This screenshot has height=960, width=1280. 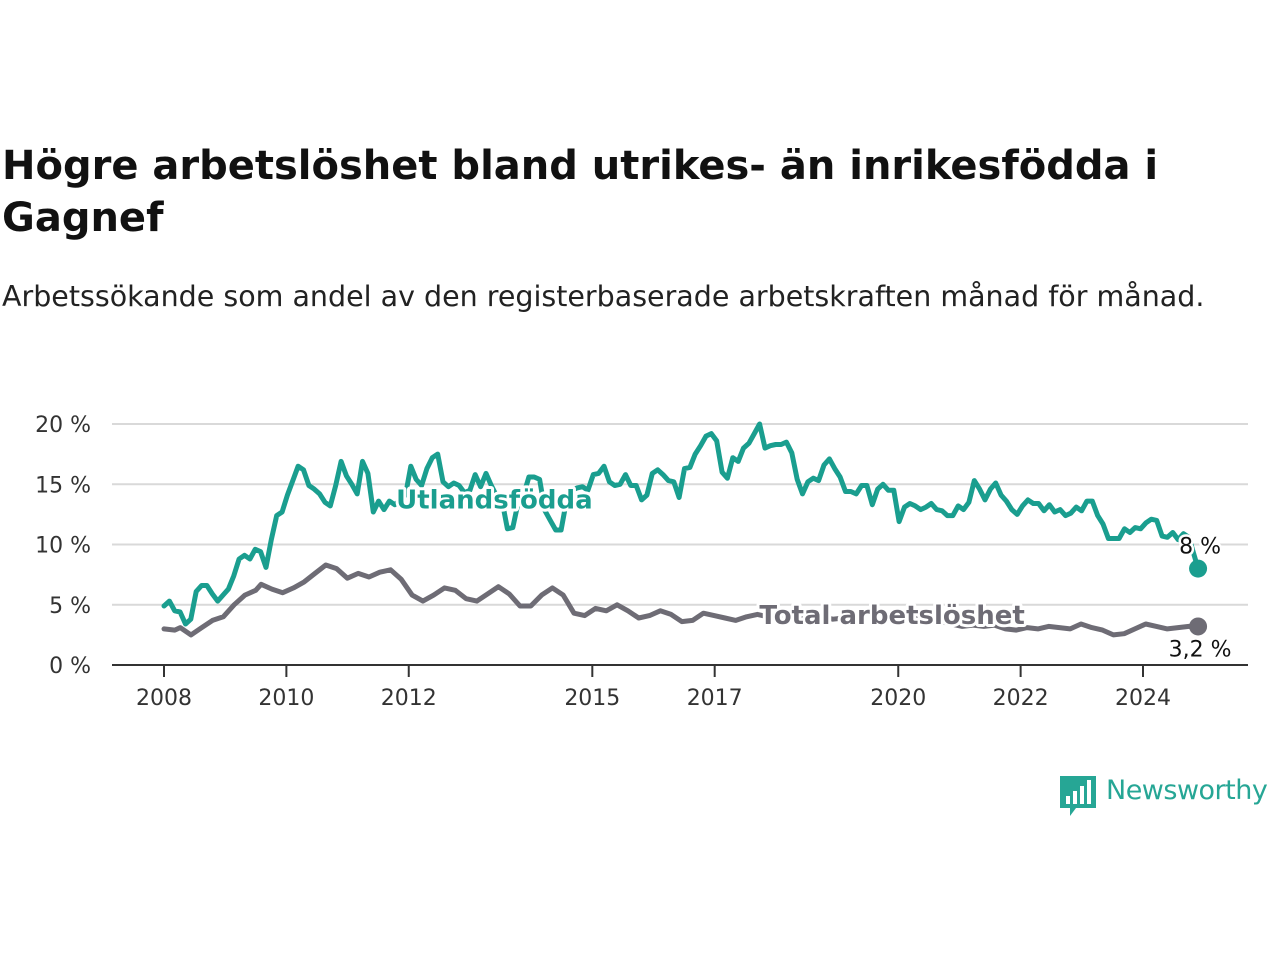 I want to click on end-label-halo: 3,2 %, so click(x=1200, y=649).